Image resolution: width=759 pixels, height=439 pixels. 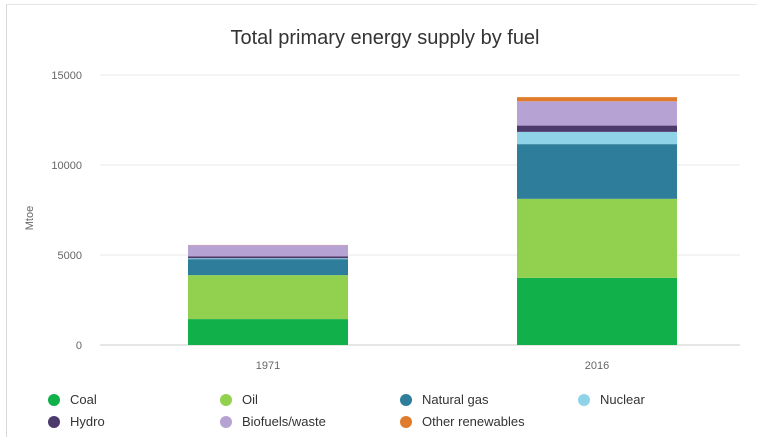 I want to click on x-tick-layer: 1971 2016, so click(x=432, y=366).